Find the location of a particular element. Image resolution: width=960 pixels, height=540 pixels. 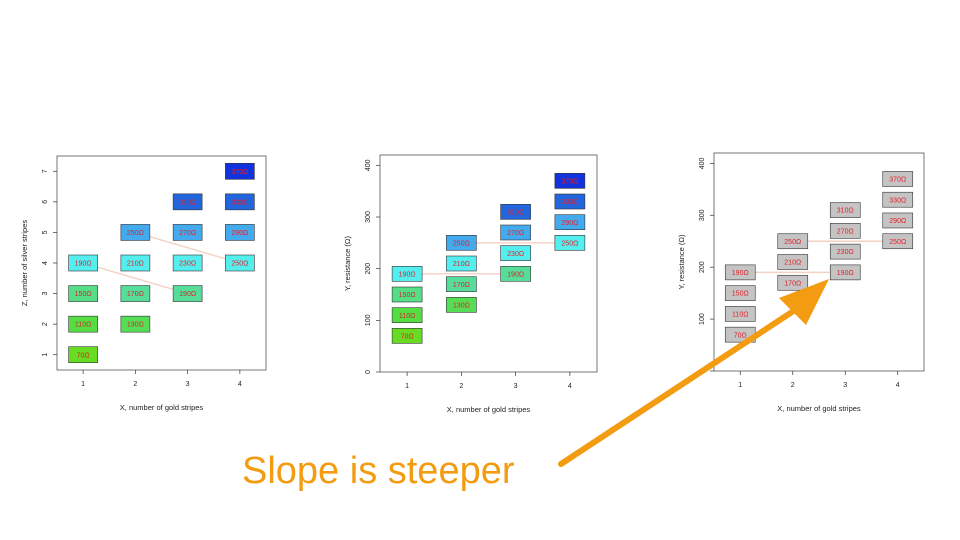

y-tick-label: 4 is located at coordinates (45, 263).